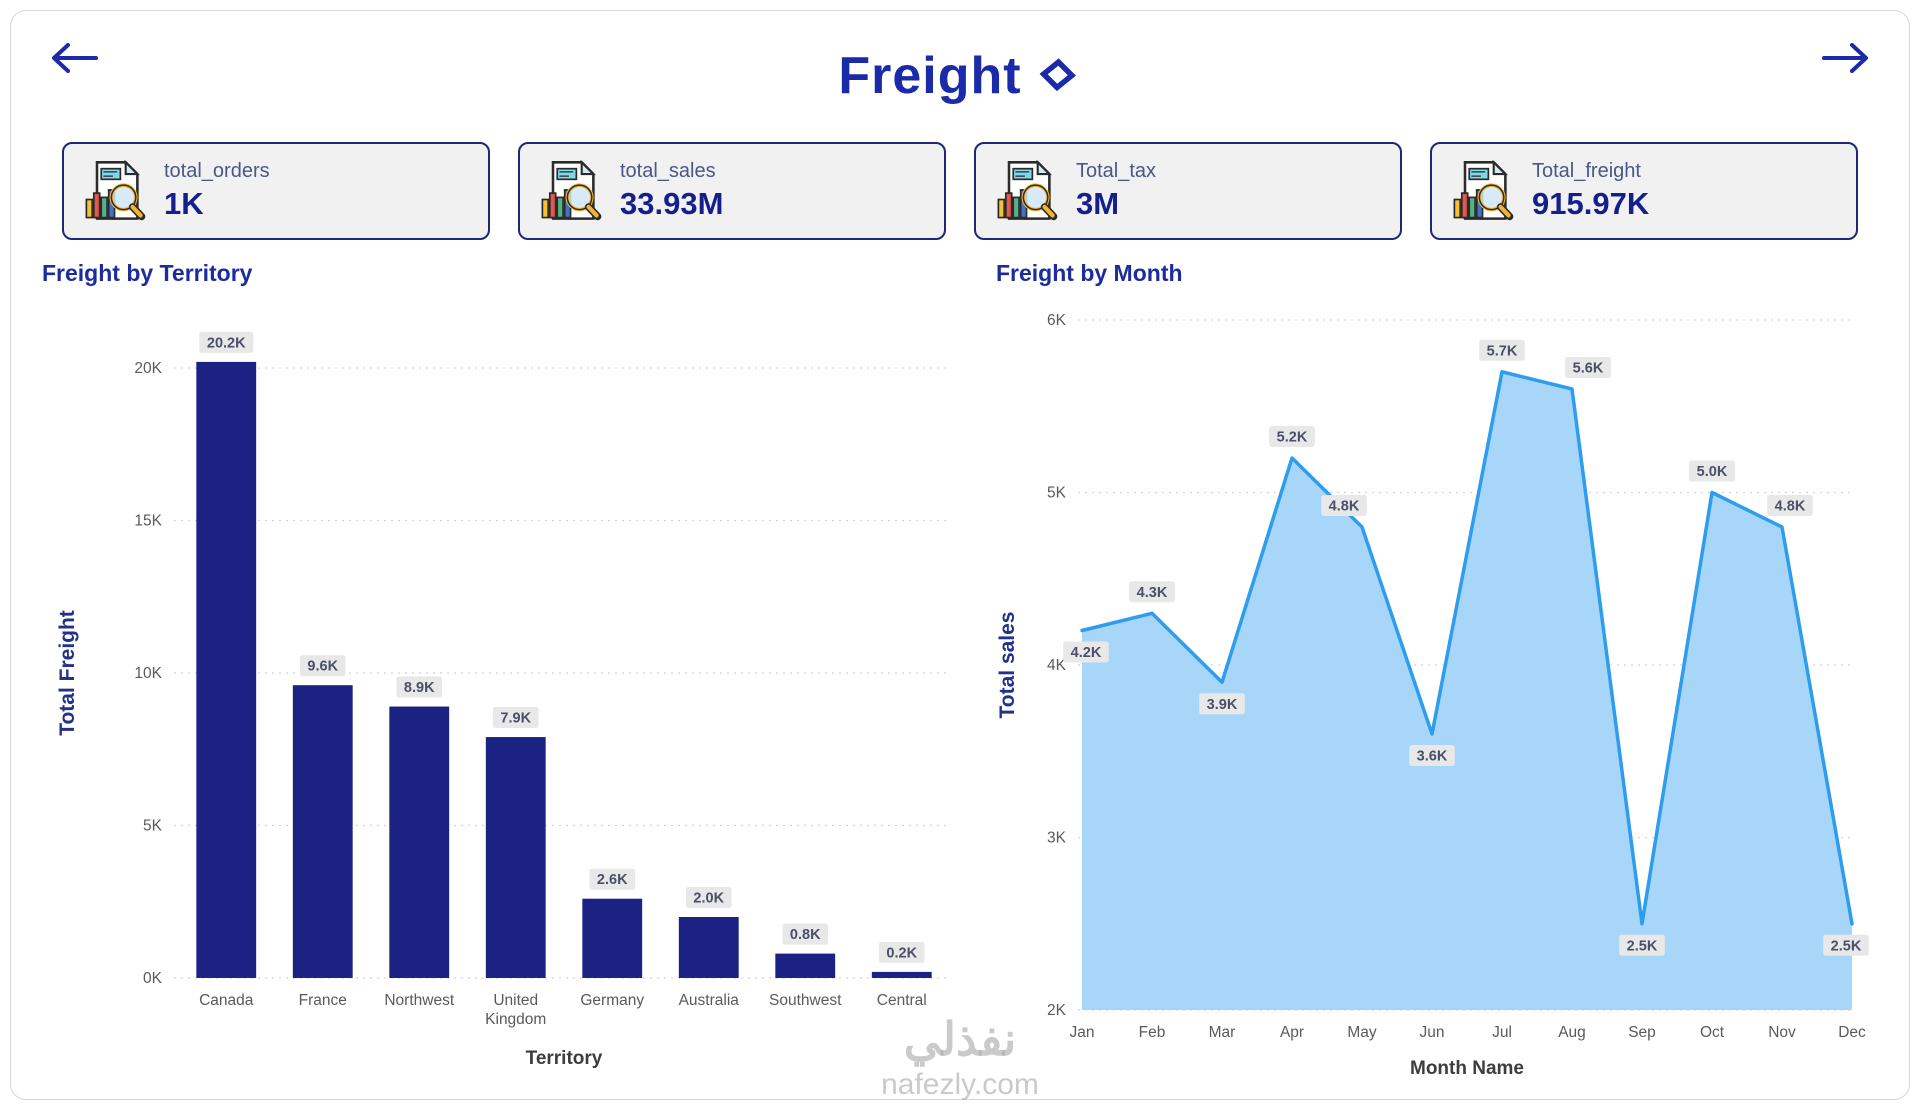 This screenshot has height=1110, width=1920. Describe the element at coordinates (902, 1000) in the screenshot. I see `x-tick-label: Central` at that location.